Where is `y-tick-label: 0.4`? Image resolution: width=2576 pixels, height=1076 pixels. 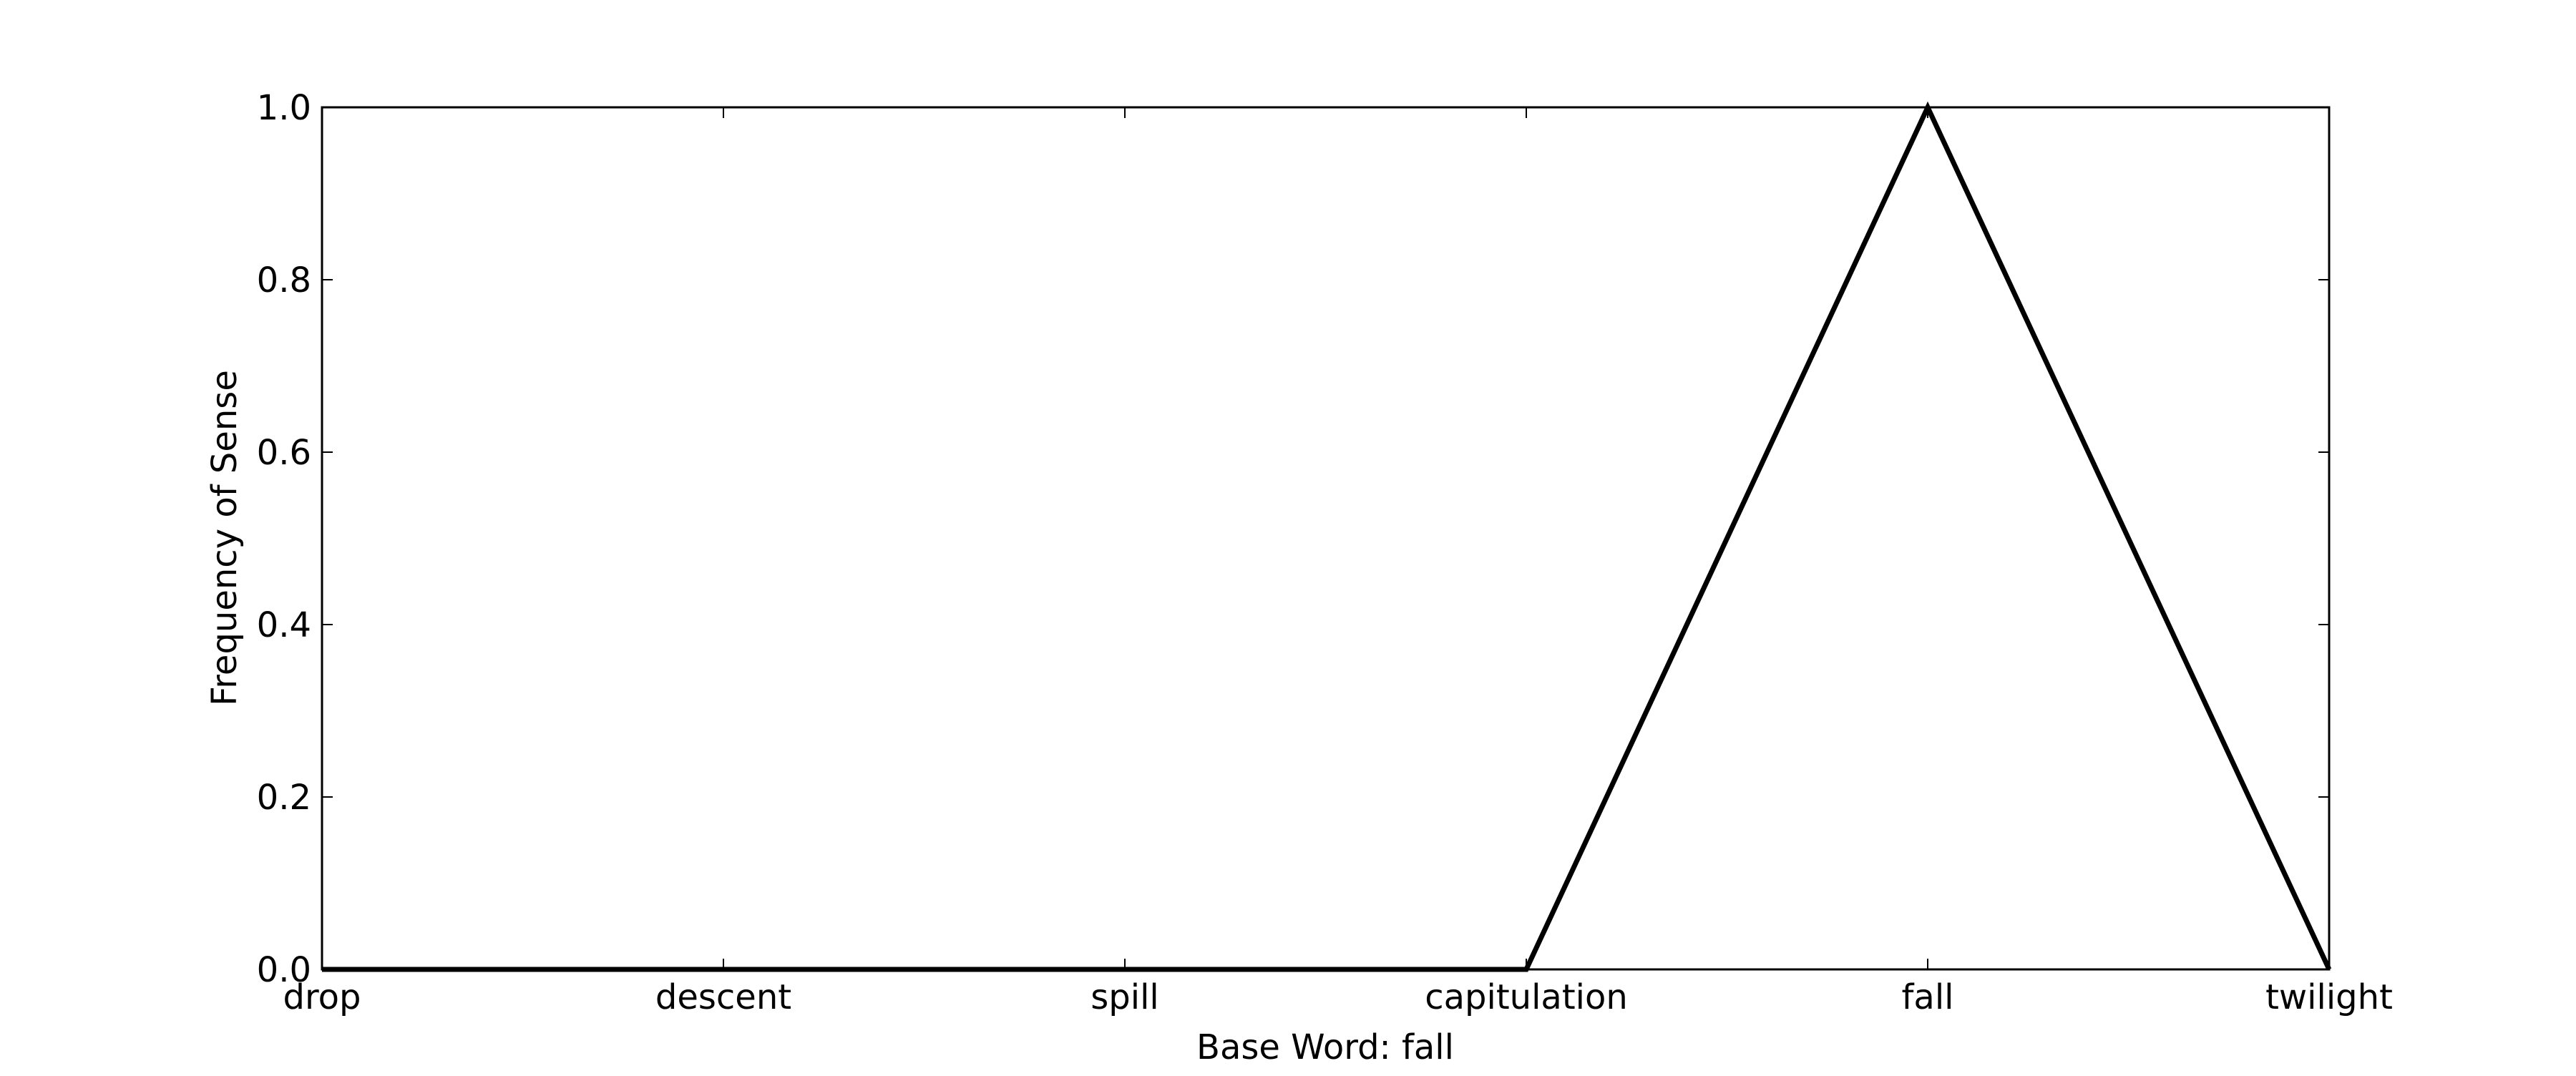
y-tick-label: 0.4 is located at coordinates (284, 625).